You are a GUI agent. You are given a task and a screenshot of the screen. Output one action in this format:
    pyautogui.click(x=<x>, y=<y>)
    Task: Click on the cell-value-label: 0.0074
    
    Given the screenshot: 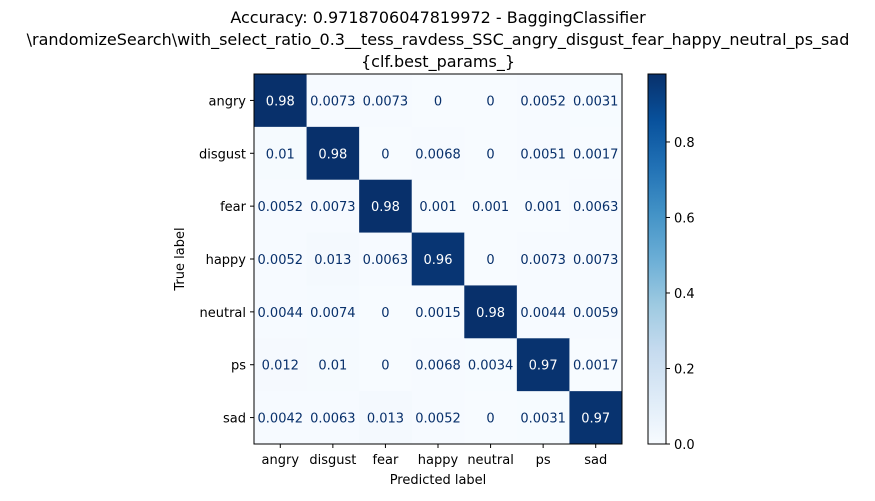 What is the action you would take?
    pyautogui.click(x=333, y=313)
    